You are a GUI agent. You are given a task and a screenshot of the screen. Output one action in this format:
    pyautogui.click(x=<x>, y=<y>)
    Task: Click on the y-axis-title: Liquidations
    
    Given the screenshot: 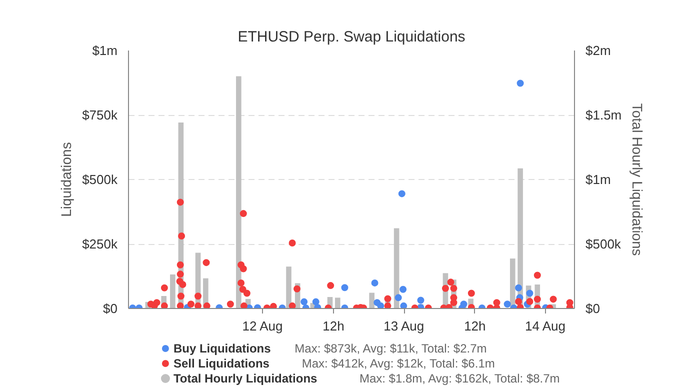 What is the action you would take?
    pyautogui.click(x=66, y=179)
    